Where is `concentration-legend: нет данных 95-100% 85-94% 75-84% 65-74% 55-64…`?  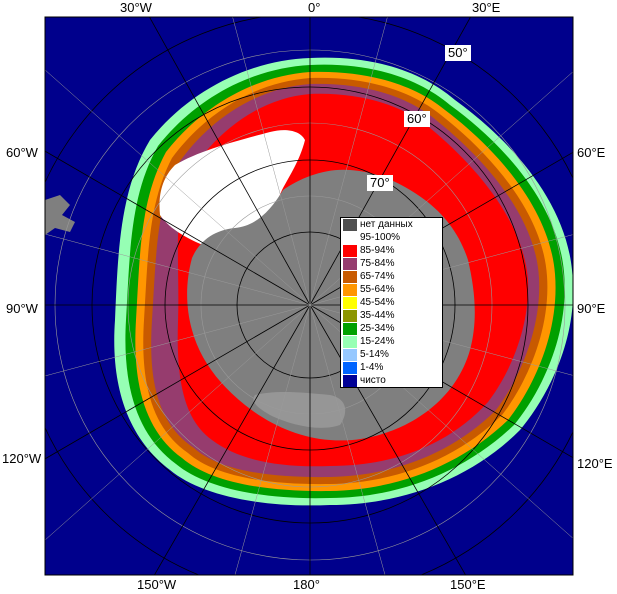
concentration-legend: нет данных 95-100% 85-94% 75-84% 65-74% 55-64… is located at coordinates (391, 302).